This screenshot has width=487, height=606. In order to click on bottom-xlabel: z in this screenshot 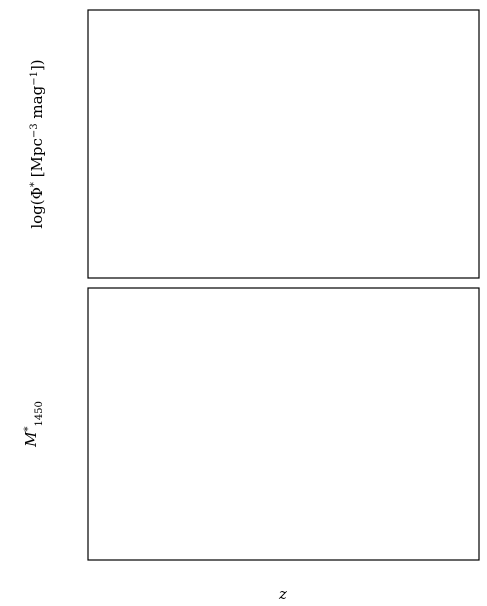, I will do `click(282, 594)`.